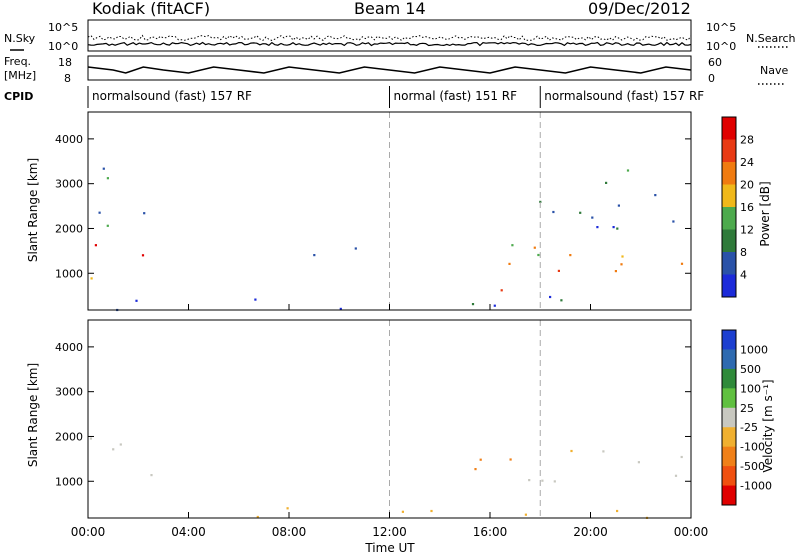  What do you see at coordinates (389, 532) in the screenshot?
I see `x-tick-label: 12:00` at bounding box center [389, 532].